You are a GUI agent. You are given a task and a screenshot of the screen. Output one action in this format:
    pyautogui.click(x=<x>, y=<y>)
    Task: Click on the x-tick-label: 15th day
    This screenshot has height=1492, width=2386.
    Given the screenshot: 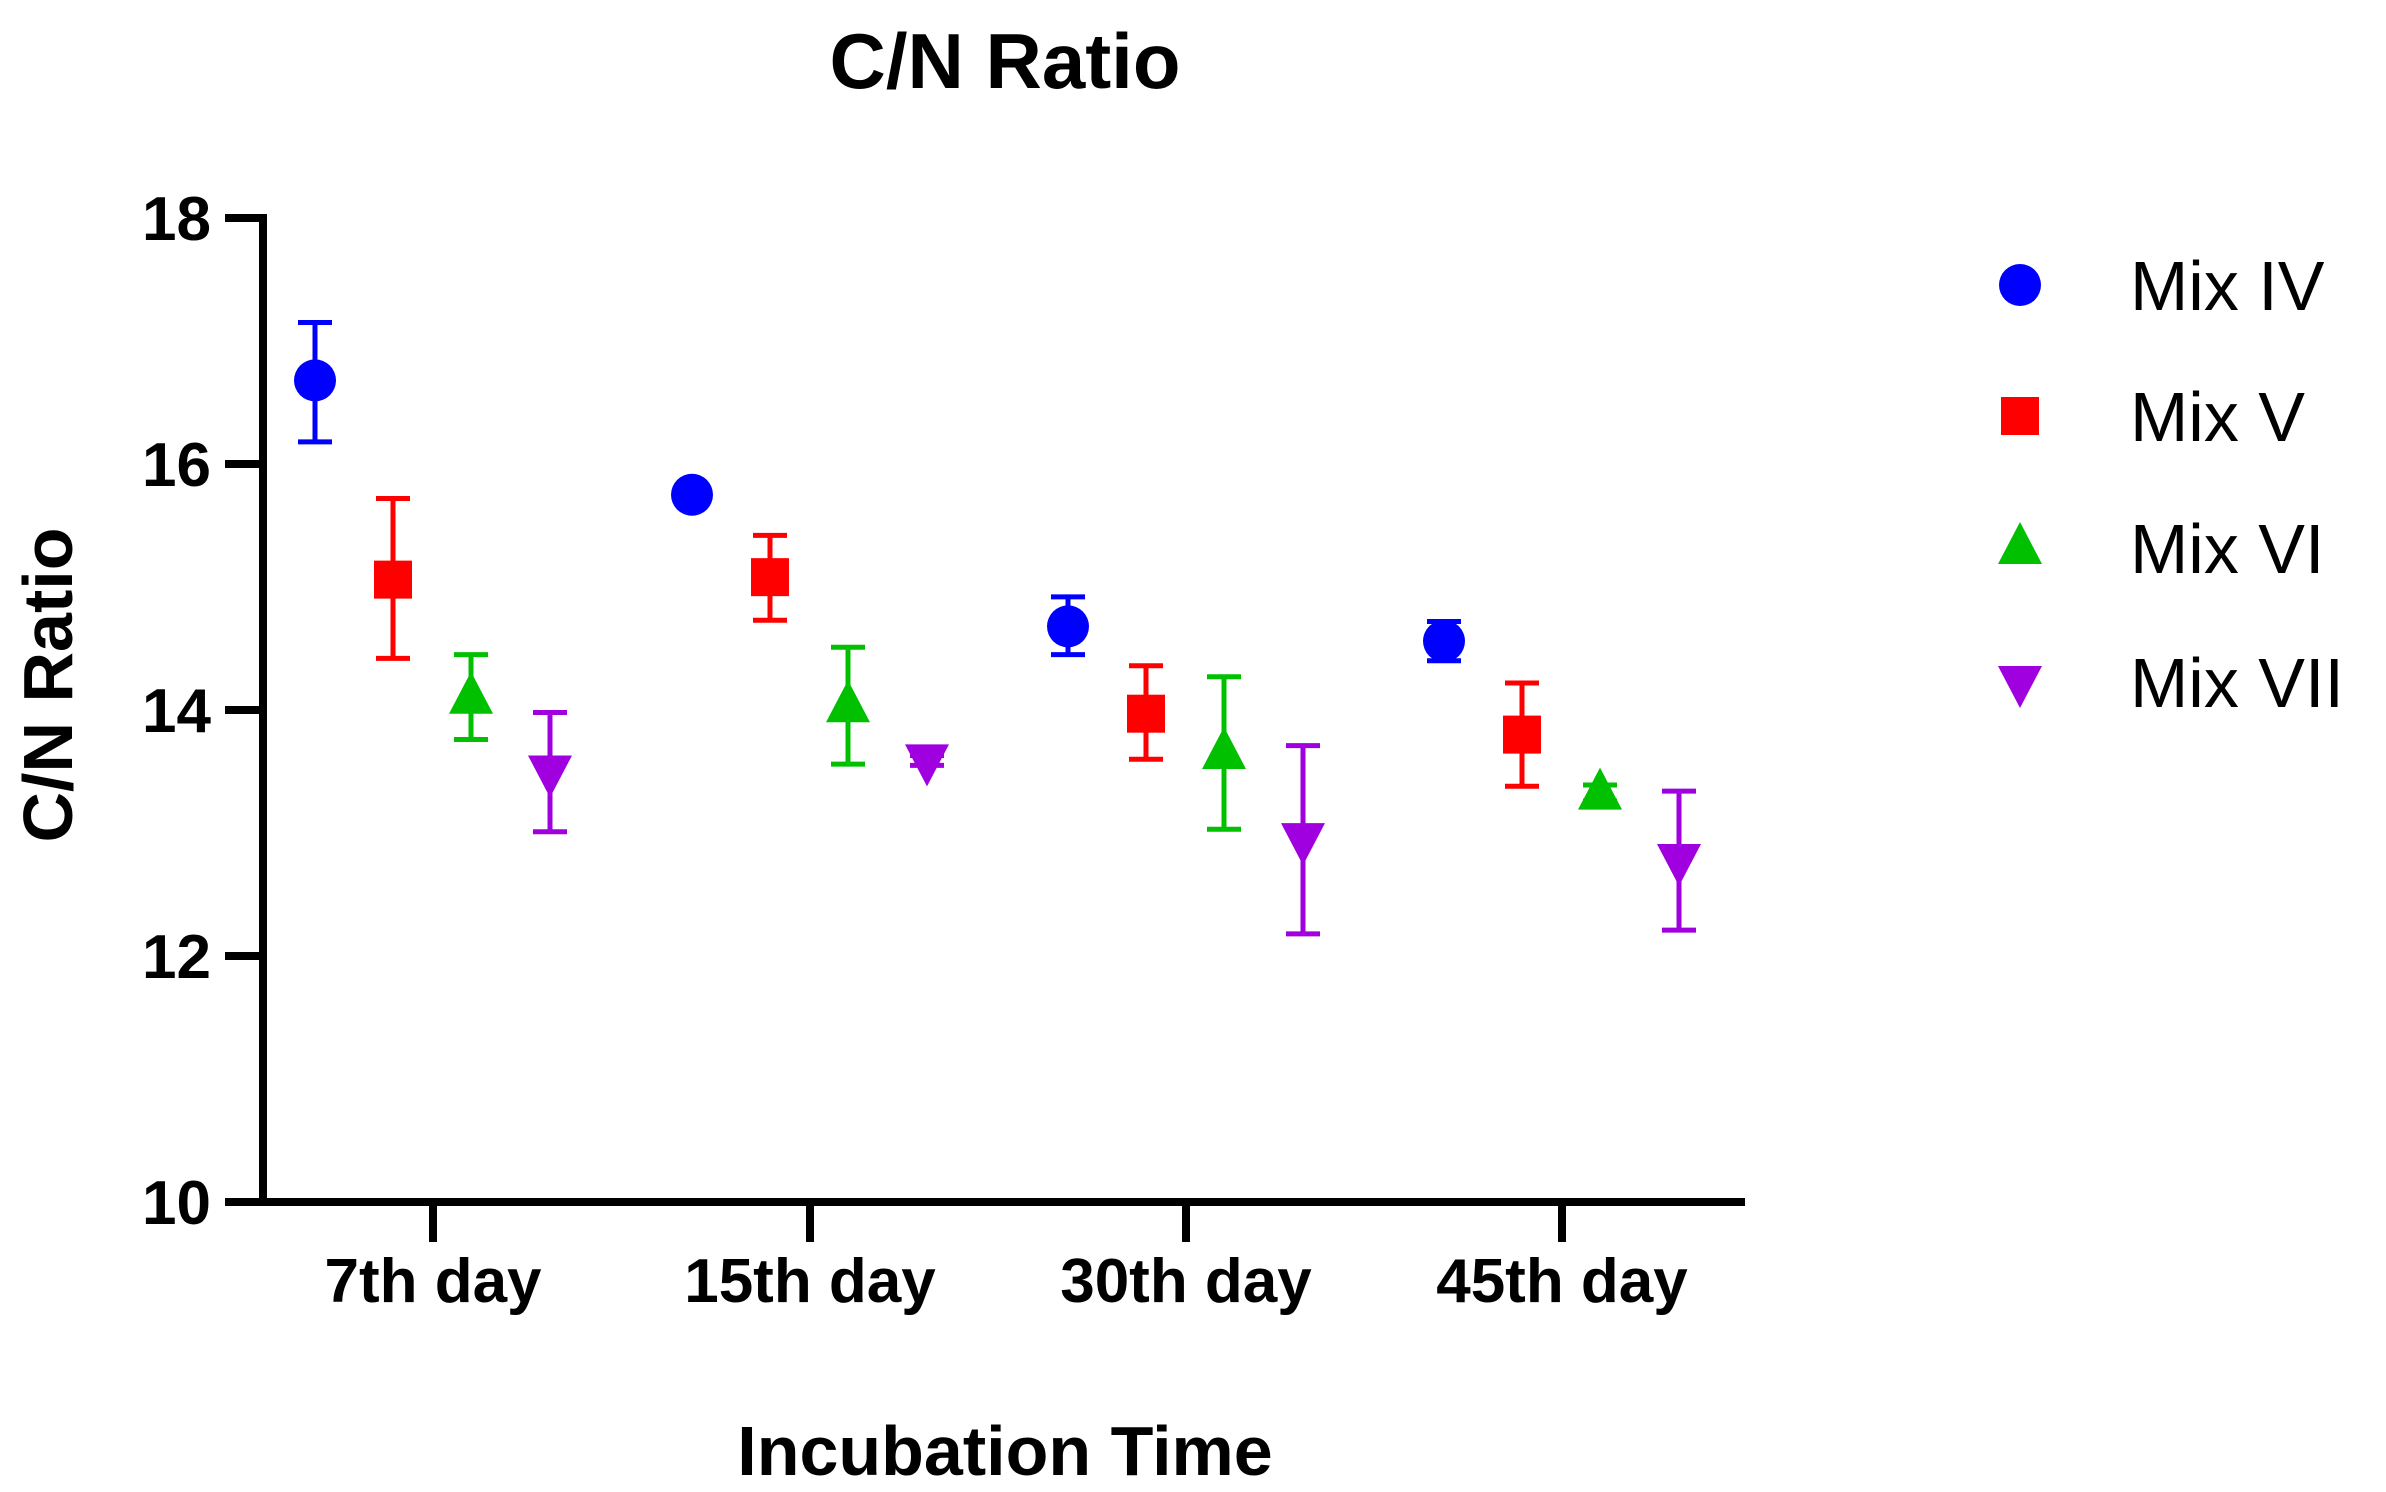 What is the action you would take?
    pyautogui.click(x=810, y=1281)
    